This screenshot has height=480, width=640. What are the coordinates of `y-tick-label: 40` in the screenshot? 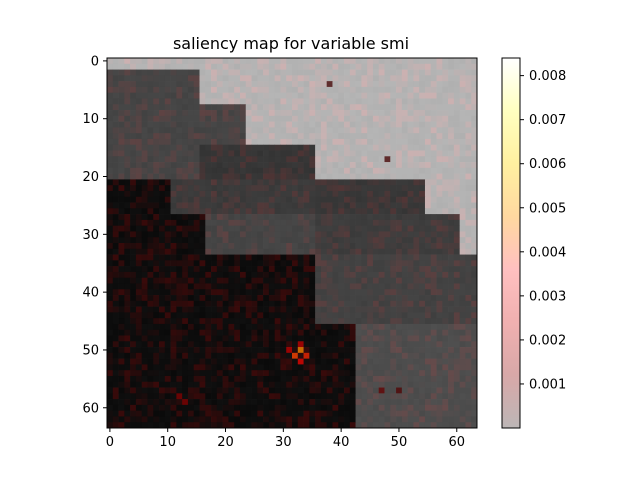 It's located at (90, 293).